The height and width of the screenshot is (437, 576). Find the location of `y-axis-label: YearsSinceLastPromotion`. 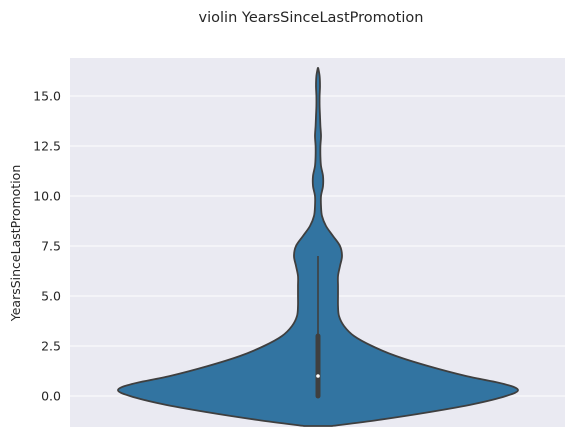

y-axis-label: YearsSinceLastPromotion is located at coordinates (15, 244).